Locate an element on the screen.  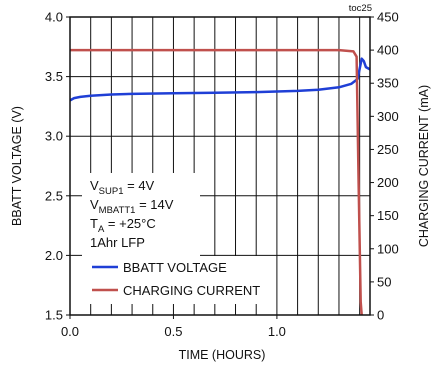
series-line-bbatt-voltage is located at coordinates (220, 79).